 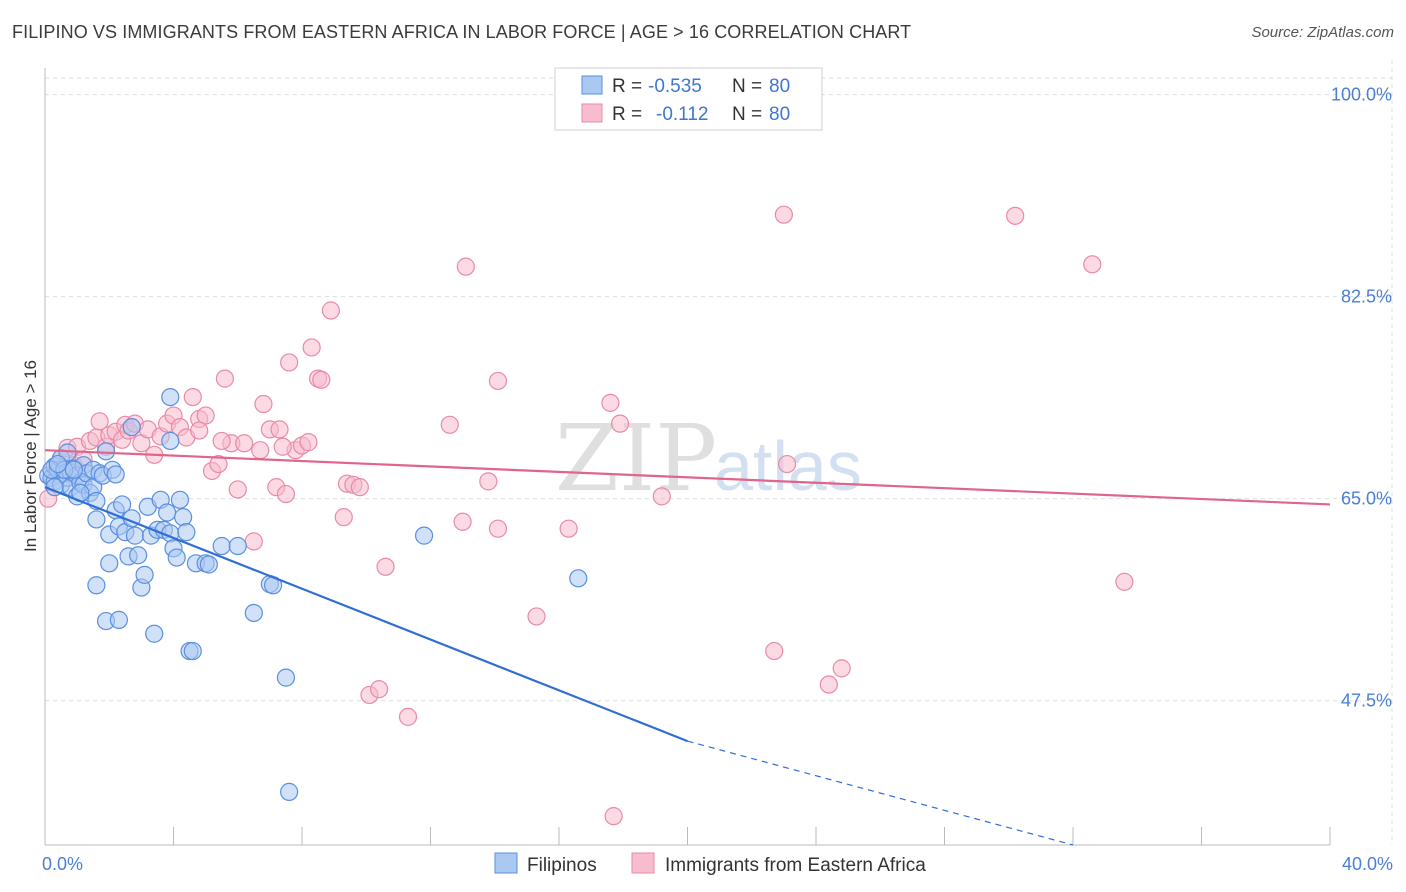 What do you see at coordinates (1366, 701) in the screenshot?
I see `y-tick-label-3: 47.5%` at bounding box center [1366, 701].